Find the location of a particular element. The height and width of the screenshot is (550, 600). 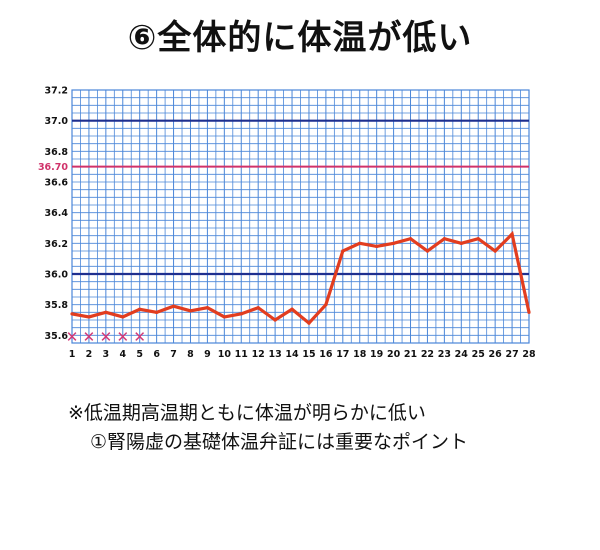

x-tick-label: 3 is located at coordinates (106, 354).